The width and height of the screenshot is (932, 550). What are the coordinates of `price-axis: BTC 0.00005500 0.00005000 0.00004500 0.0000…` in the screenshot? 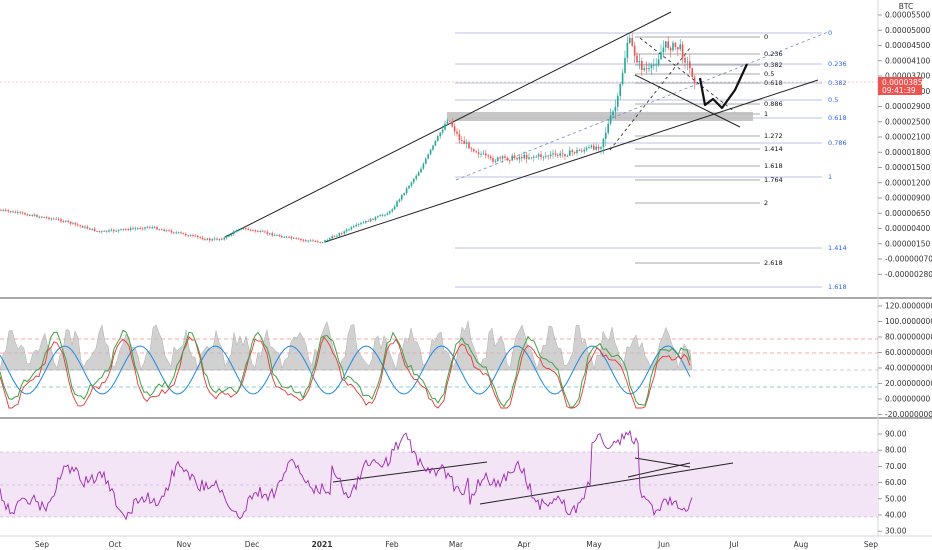 It's located at (905, 140).